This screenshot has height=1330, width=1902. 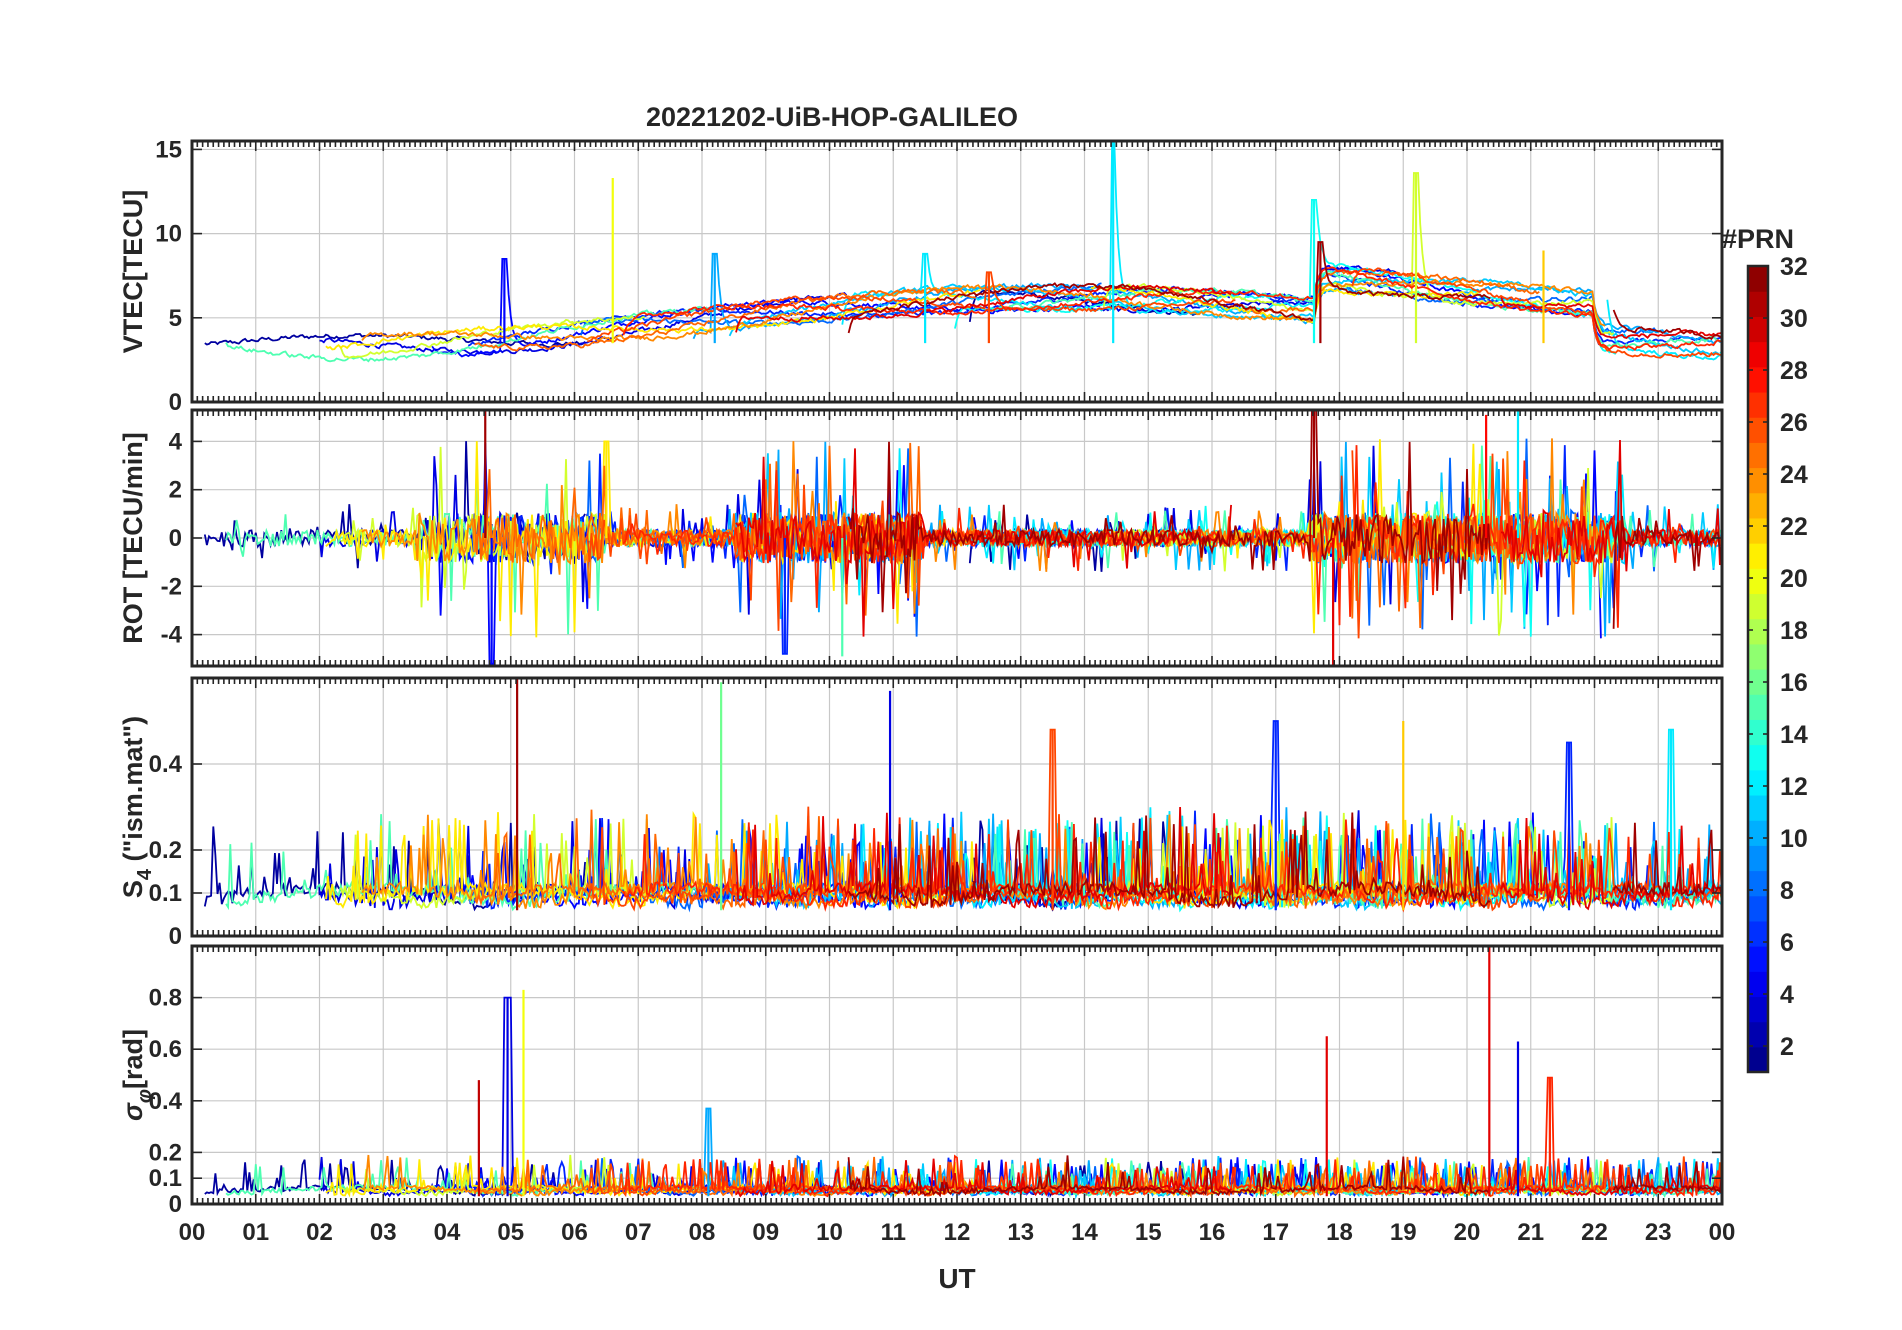 What do you see at coordinates (176, 441) in the screenshot?
I see `y-tick-label: 4` at bounding box center [176, 441].